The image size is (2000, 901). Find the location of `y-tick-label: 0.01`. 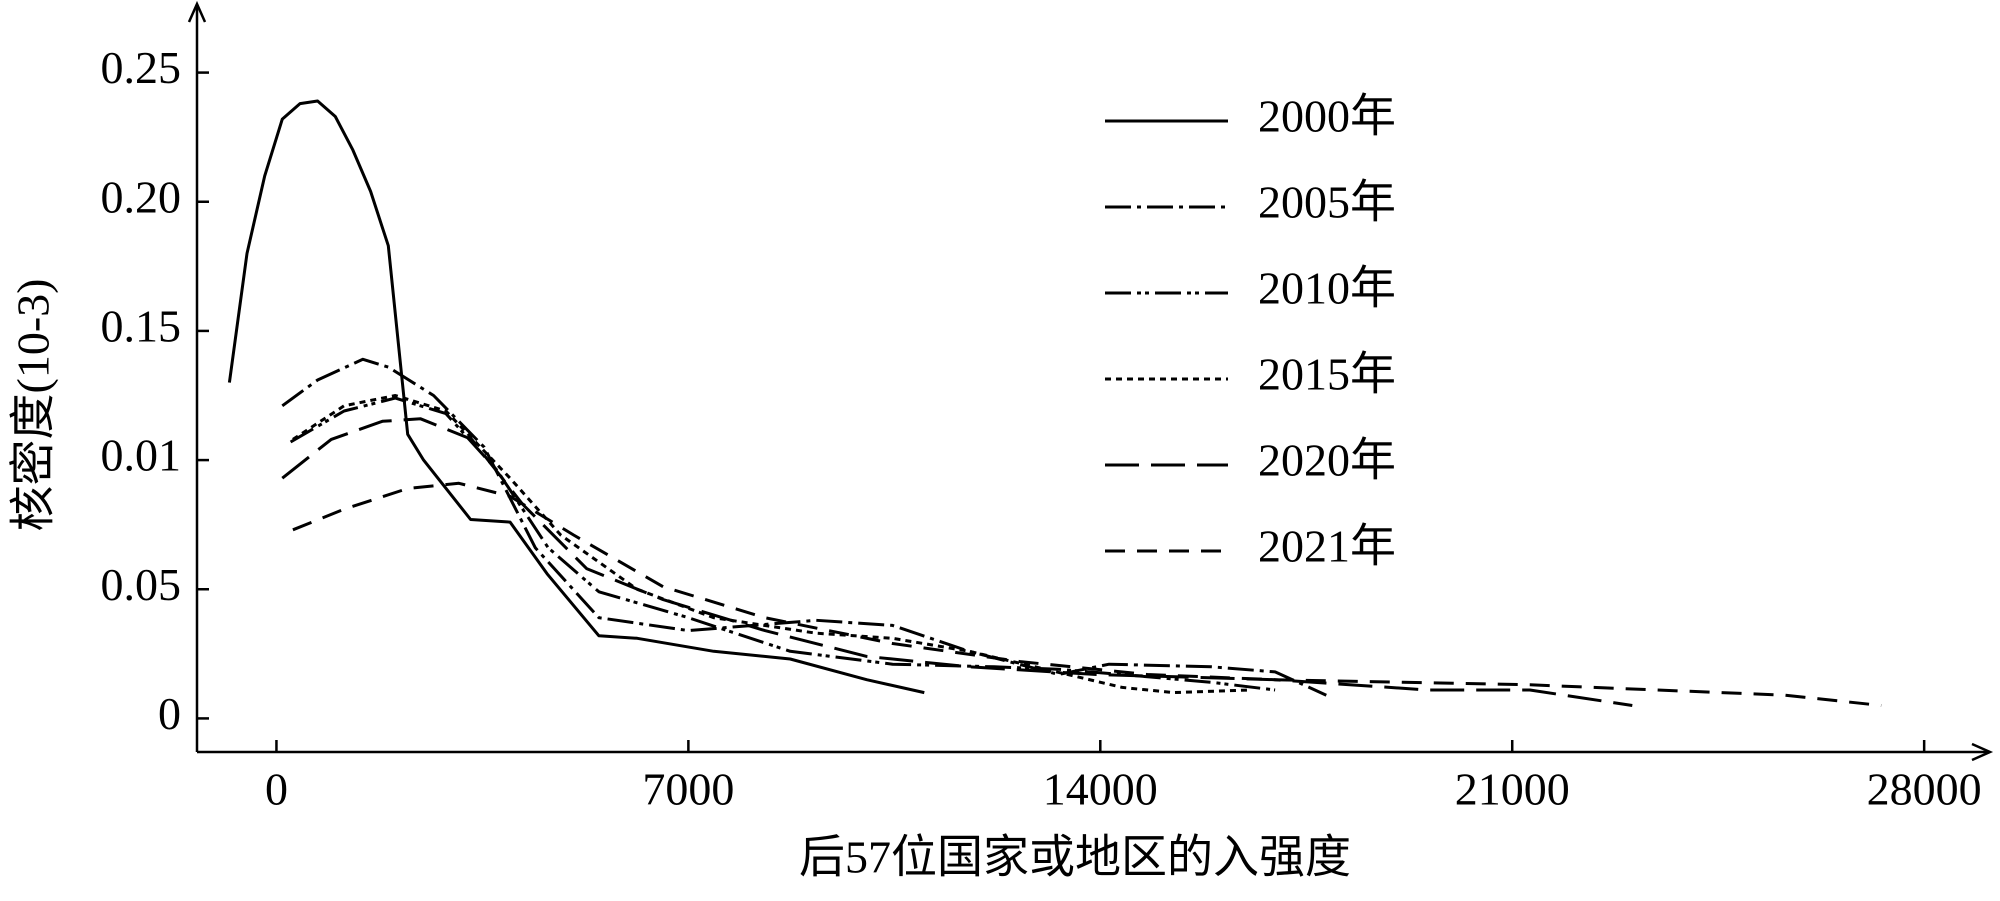

y-tick-label: 0.01 is located at coordinates (141, 455).